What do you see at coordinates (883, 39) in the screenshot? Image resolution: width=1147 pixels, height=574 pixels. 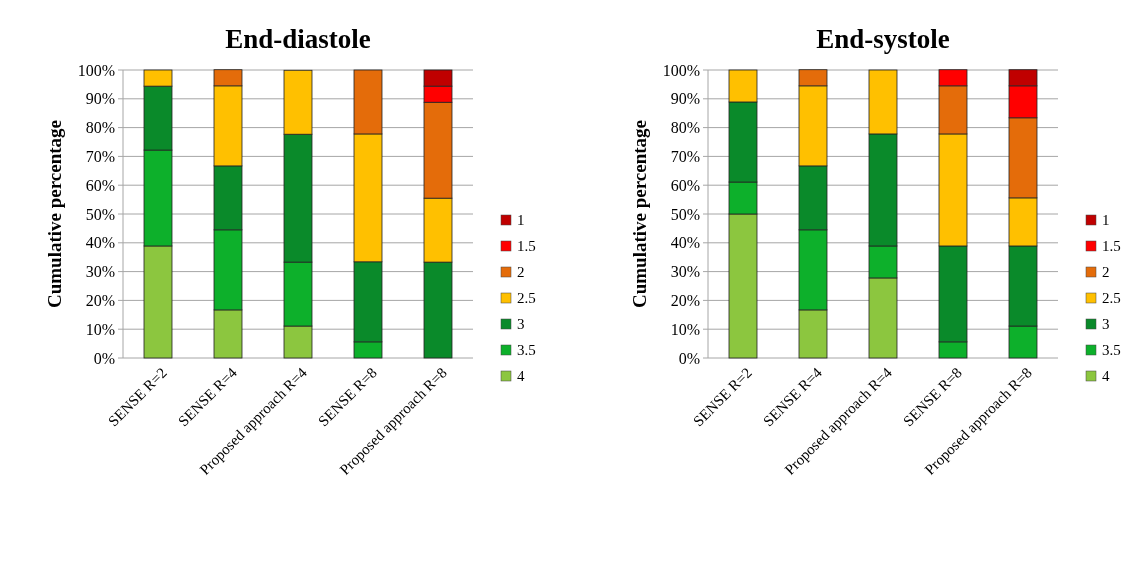 I see `chart-title: End-systole` at bounding box center [883, 39].